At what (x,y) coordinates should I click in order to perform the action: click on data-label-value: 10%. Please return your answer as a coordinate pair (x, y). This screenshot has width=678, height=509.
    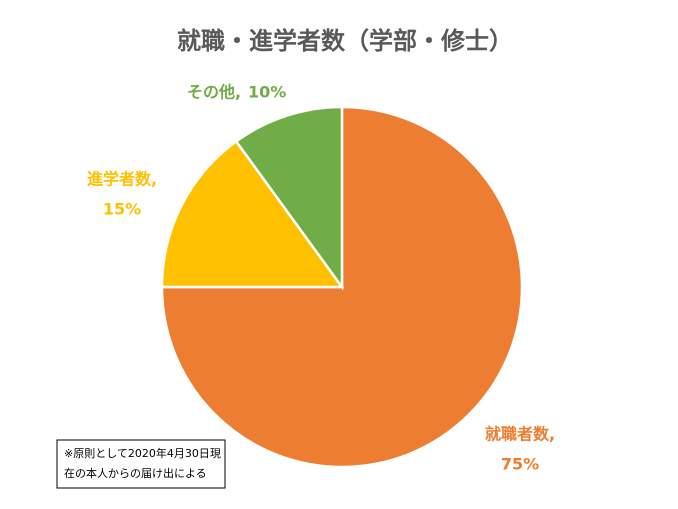
    Looking at the image, I should click on (267, 92).